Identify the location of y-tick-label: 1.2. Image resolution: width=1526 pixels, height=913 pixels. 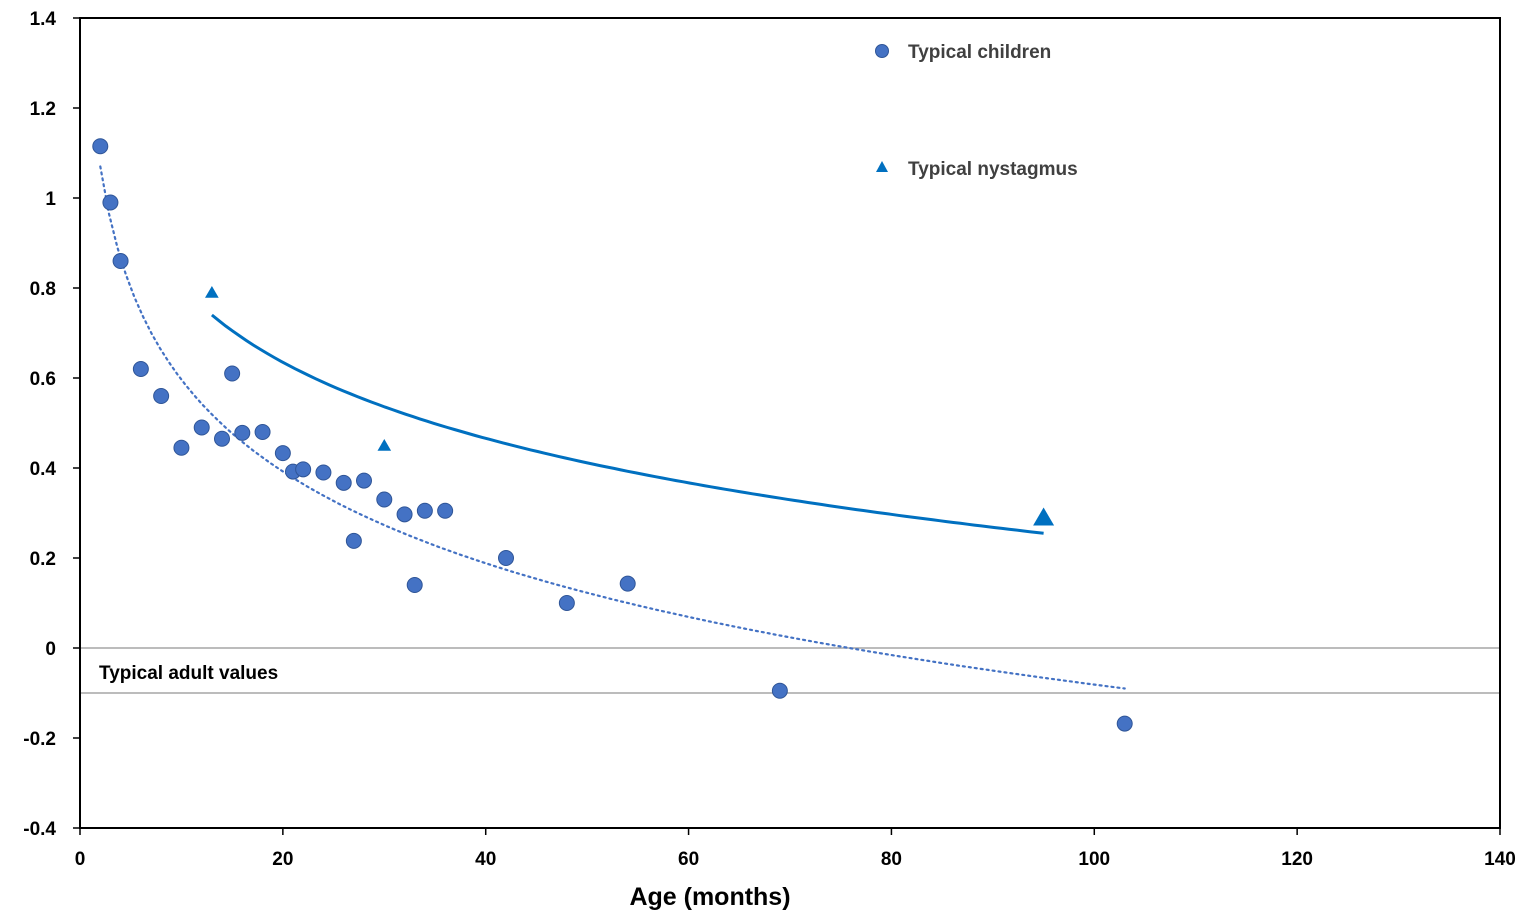
(43, 109).